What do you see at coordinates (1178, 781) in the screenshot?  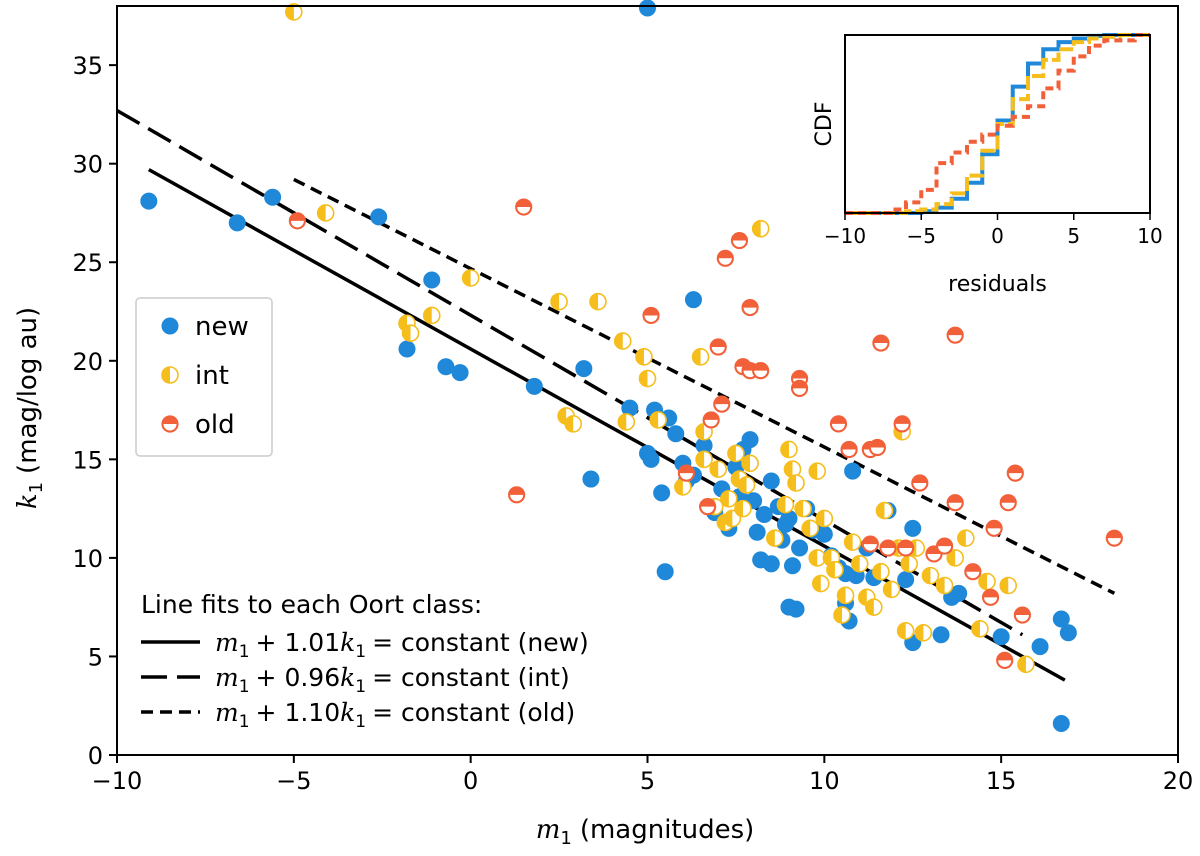 I see `x-tick-label: 20` at bounding box center [1178, 781].